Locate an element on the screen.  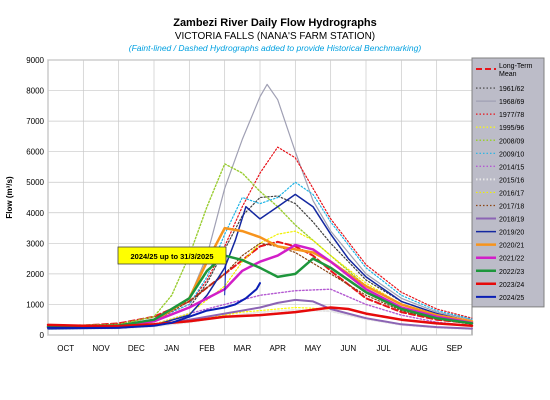
x-tick-label: JUL is located at coordinates (384, 348).